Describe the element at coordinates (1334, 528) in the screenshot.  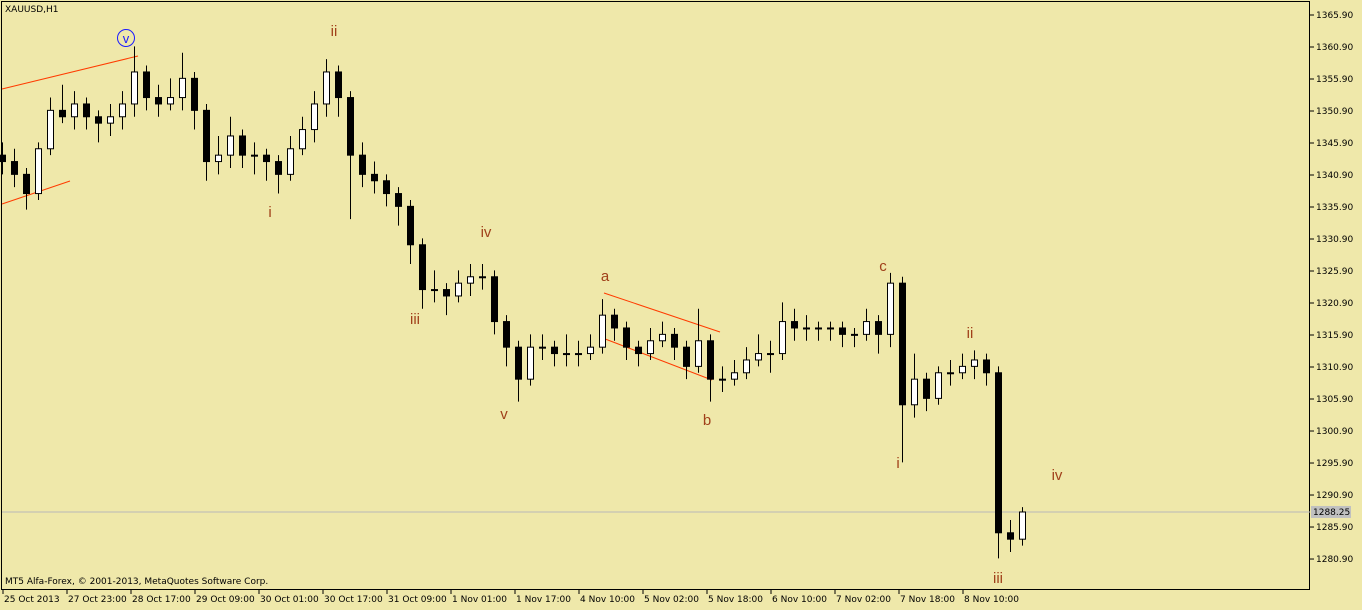
I see `y-tick-label: 1285.90` at that location.